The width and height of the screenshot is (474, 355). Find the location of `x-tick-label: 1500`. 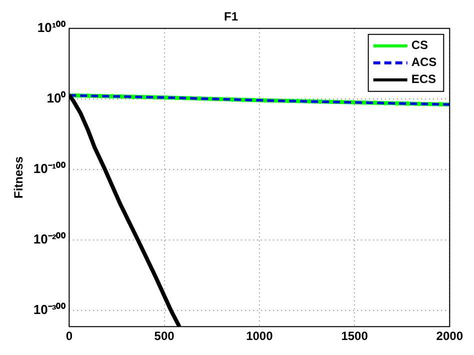

x-tick-label: 1500 is located at coordinates (354, 336).